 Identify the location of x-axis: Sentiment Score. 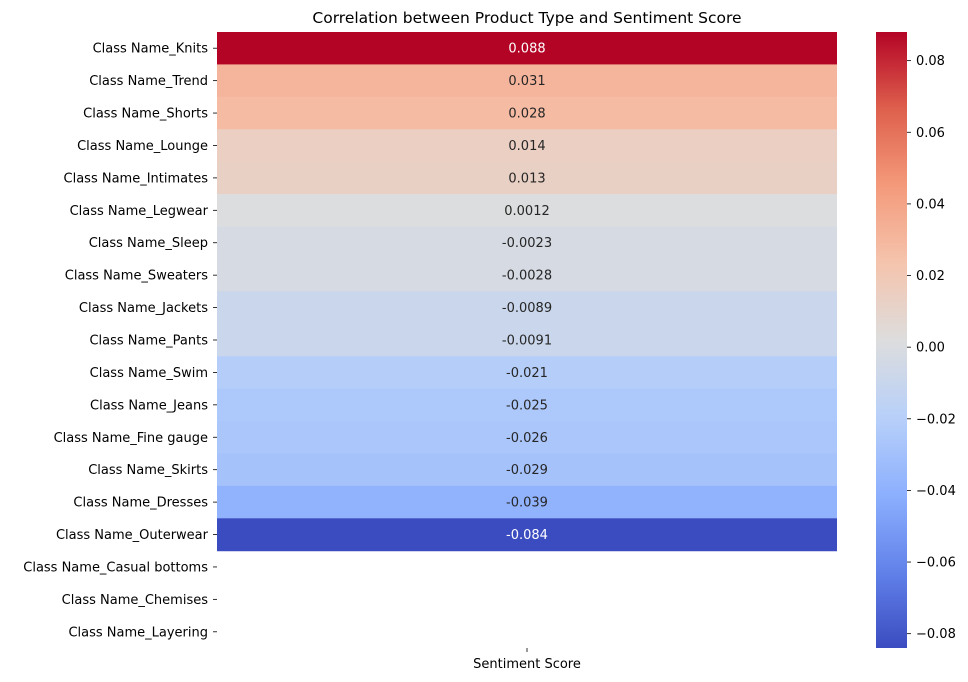
(527, 660).